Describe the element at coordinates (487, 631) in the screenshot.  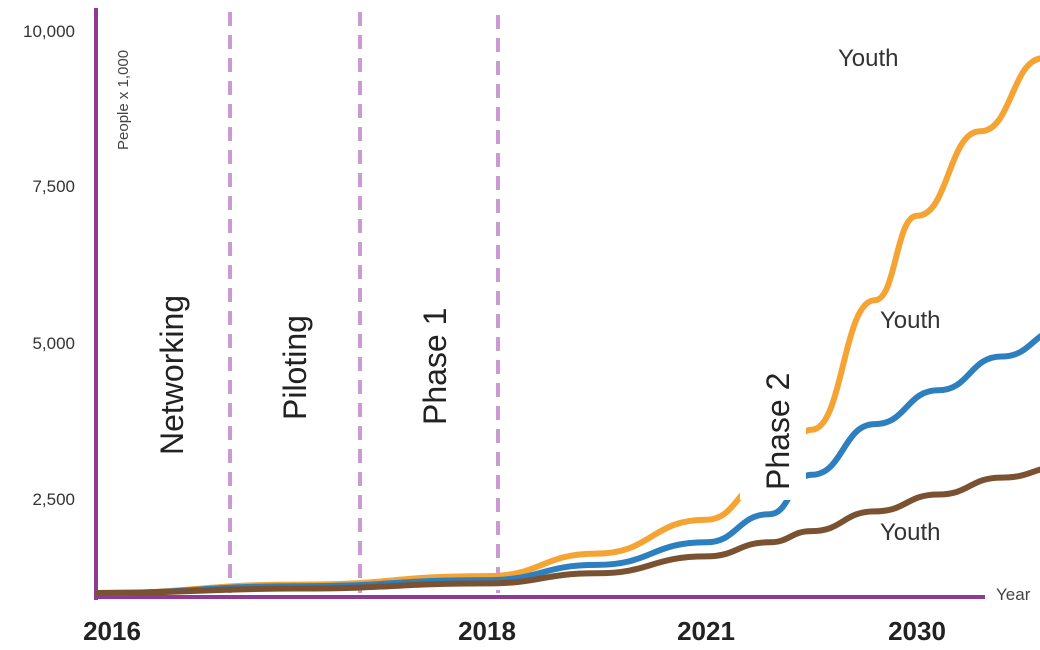
I see `x-tick-label: 2018` at that location.